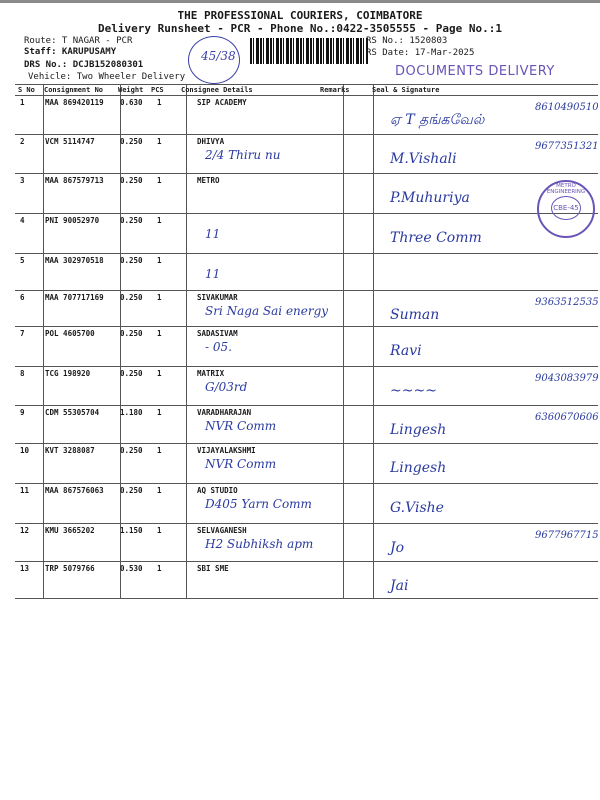 The height and width of the screenshot is (800, 600). What do you see at coordinates (78, 41) in the screenshot?
I see `route: Route: T NAGAR - PCR` at bounding box center [78, 41].